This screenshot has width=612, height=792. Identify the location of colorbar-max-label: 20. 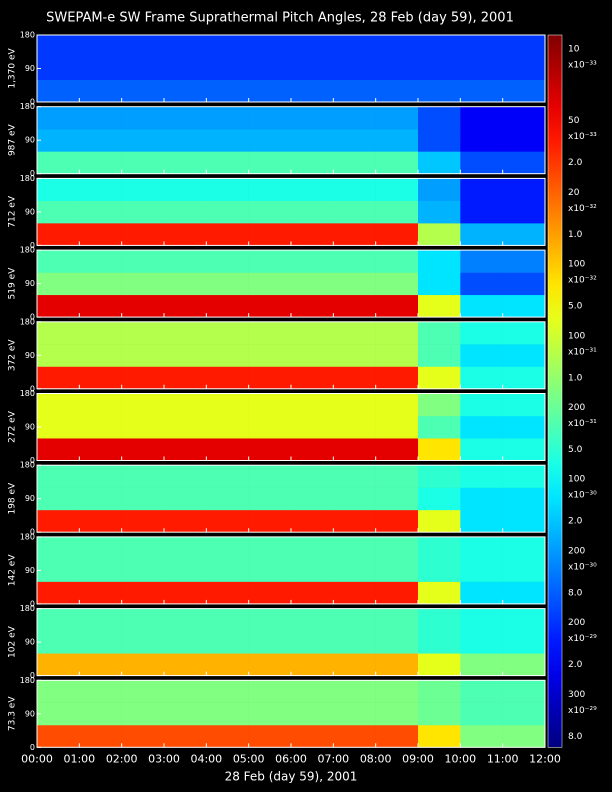
(574, 193).